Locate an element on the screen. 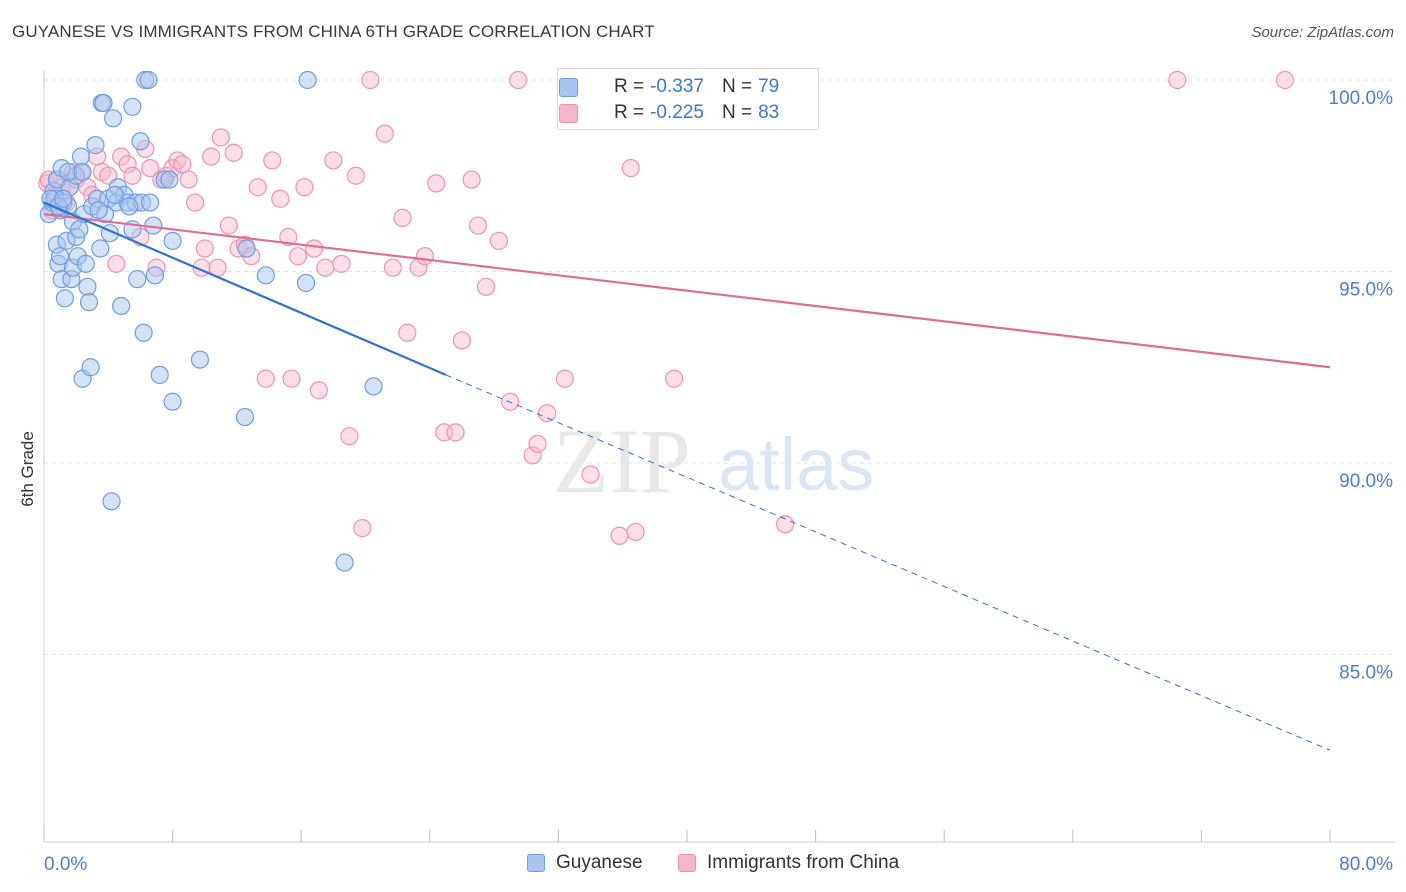  zipatlas-watermark: ZIP atlas is located at coordinates (713, 461).